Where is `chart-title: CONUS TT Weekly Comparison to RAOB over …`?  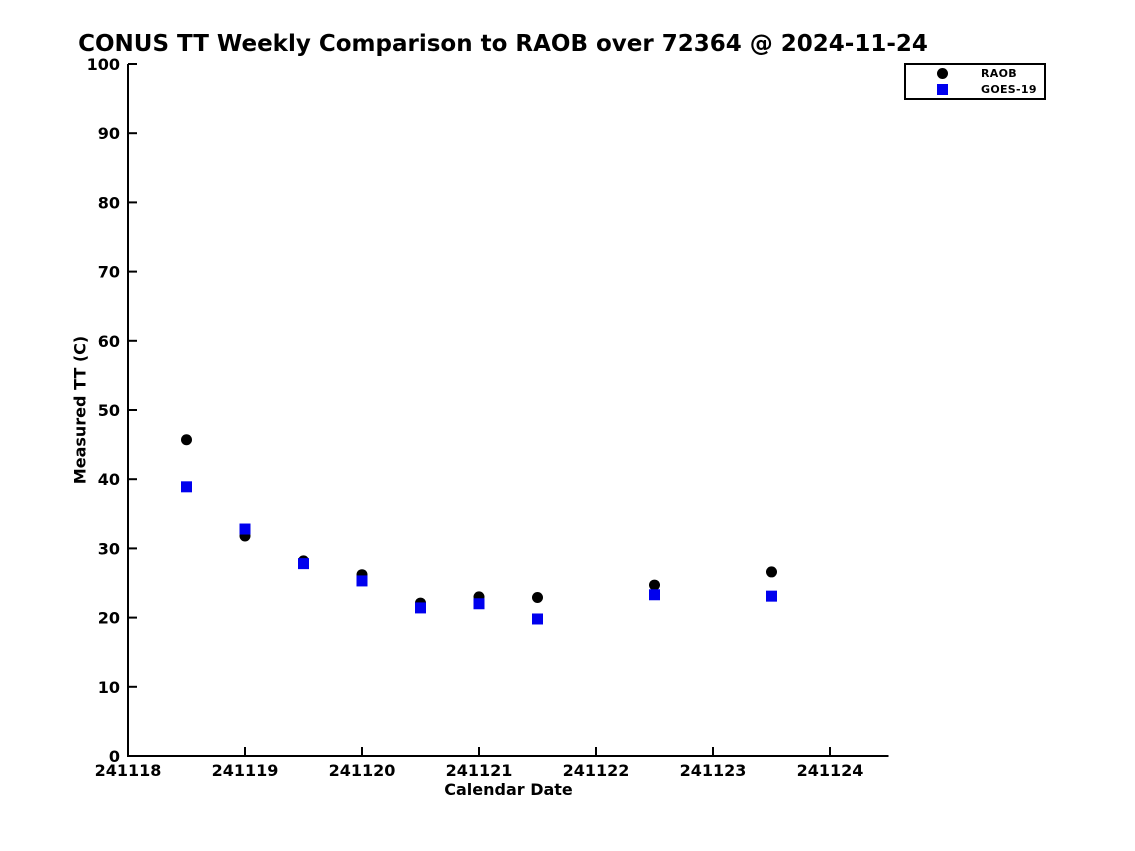
chart-title: CONUS TT Weekly Comparison to RAOB over … is located at coordinates (503, 44).